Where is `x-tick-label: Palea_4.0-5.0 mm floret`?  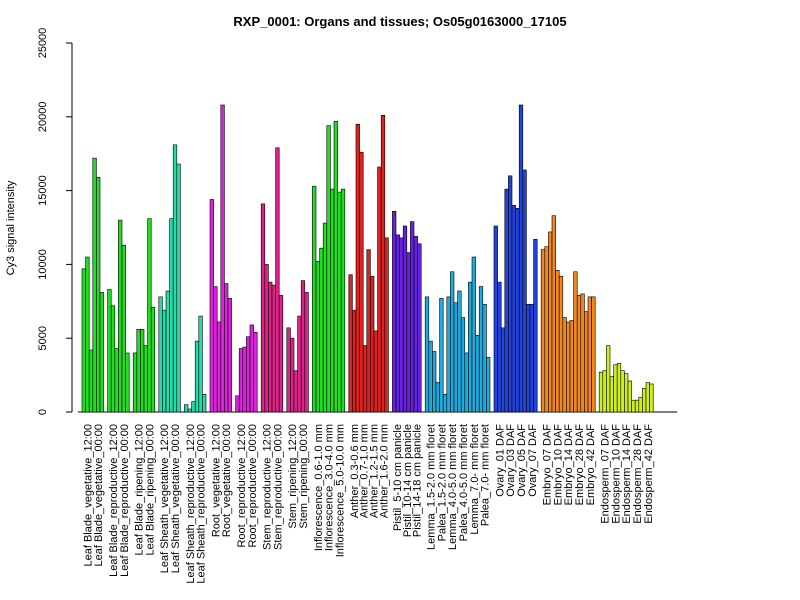 x-tick-label: Palea_4.0-5.0 mm floret is located at coordinates (464, 482).